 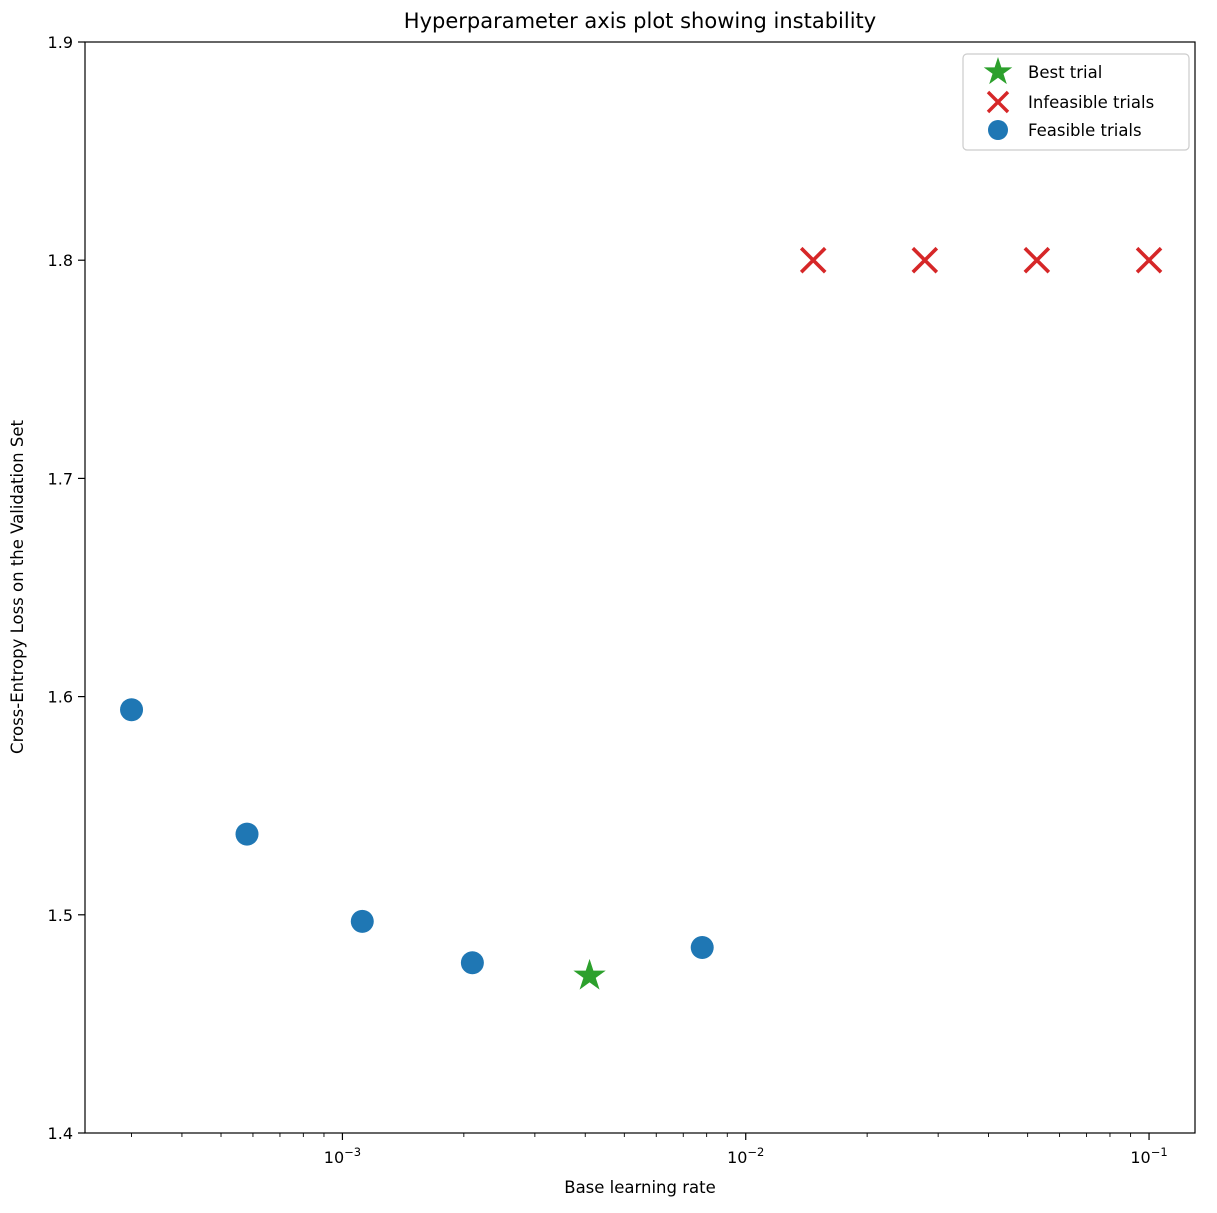 What do you see at coordinates (1085, 130) in the screenshot?
I see `legend-label: Feasible trials` at bounding box center [1085, 130].